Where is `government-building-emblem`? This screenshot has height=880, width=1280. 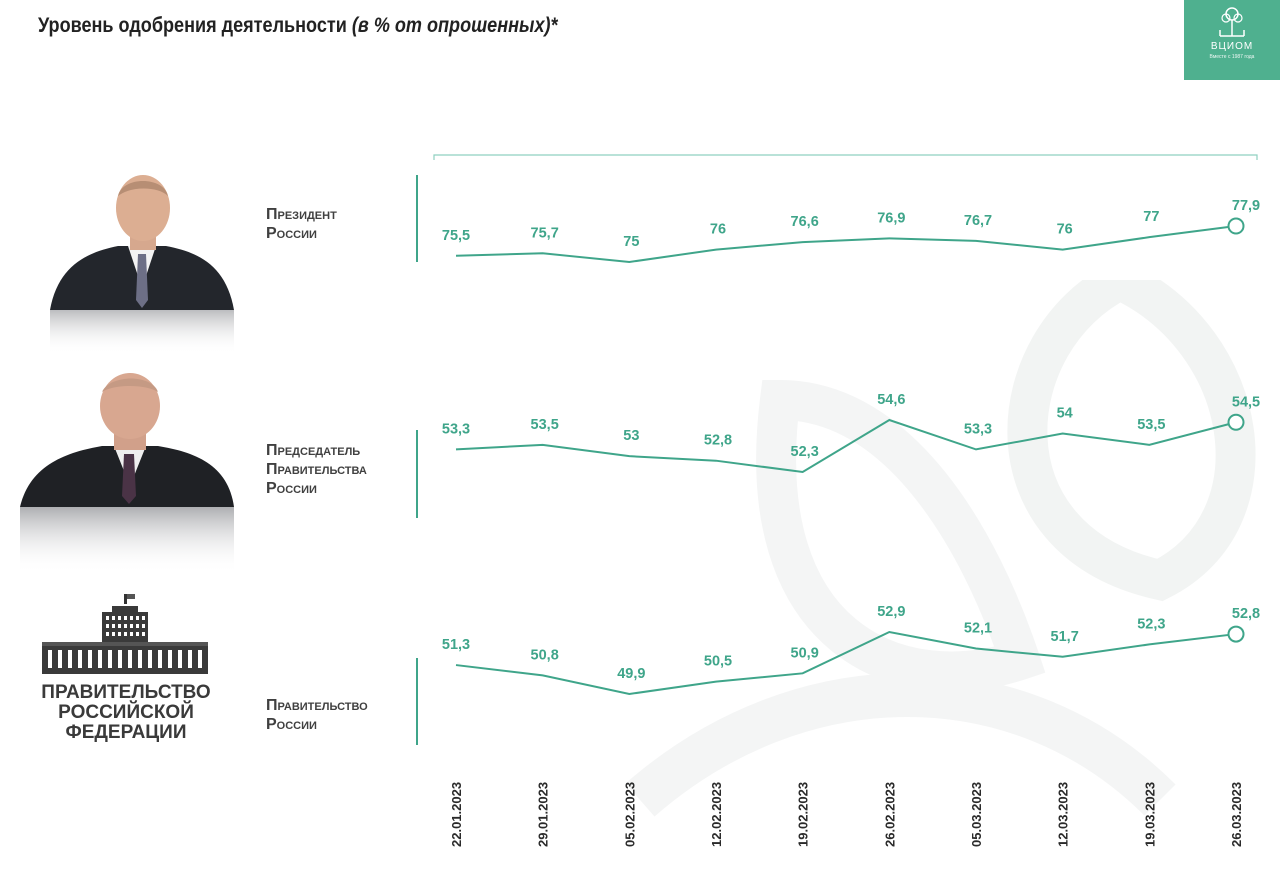 government-building-emblem is located at coordinates (125, 634).